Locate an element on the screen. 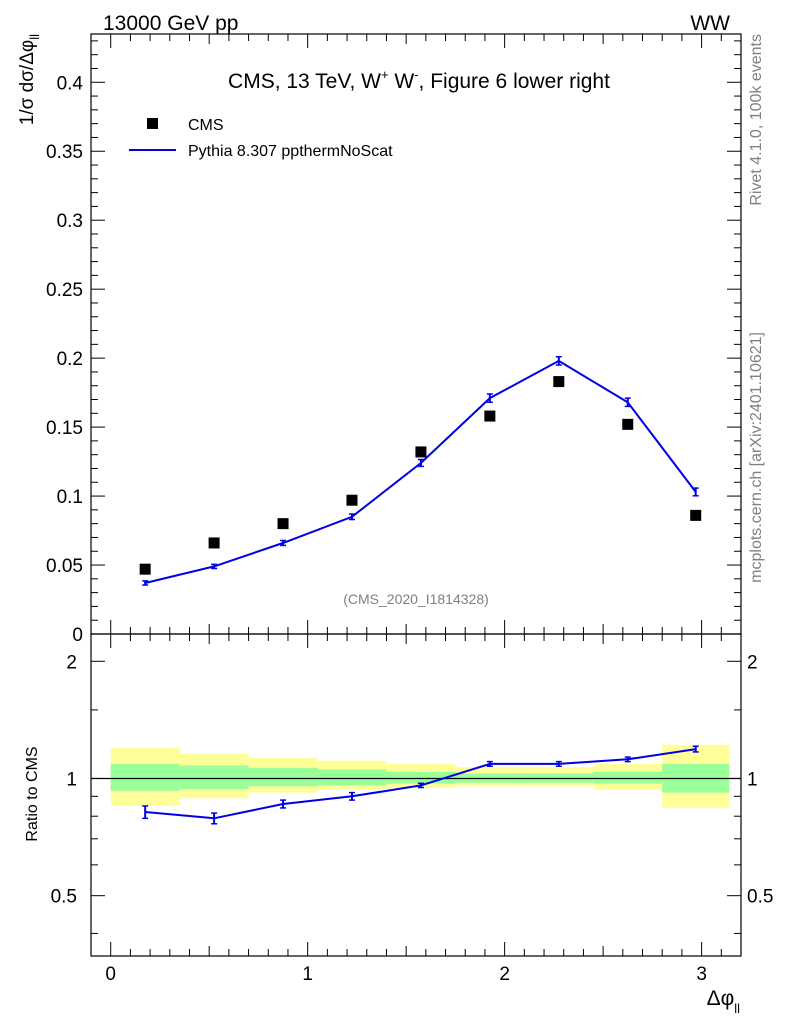 This screenshot has height=1024, width=786. ratio-panel-bands is located at coordinates (416, 776).